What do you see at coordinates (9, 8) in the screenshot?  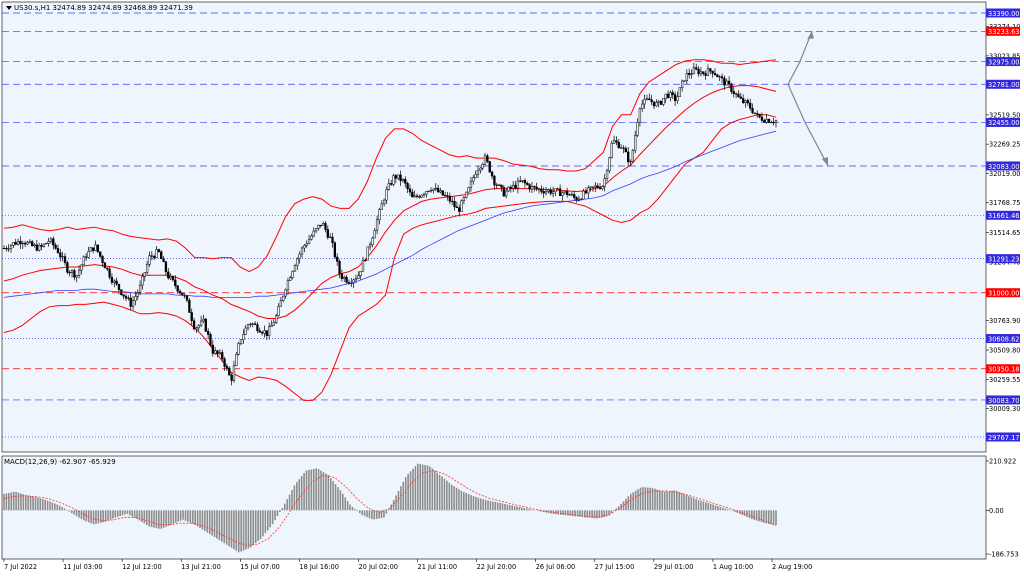 I see `menu-triangle-icon` at bounding box center [9, 8].